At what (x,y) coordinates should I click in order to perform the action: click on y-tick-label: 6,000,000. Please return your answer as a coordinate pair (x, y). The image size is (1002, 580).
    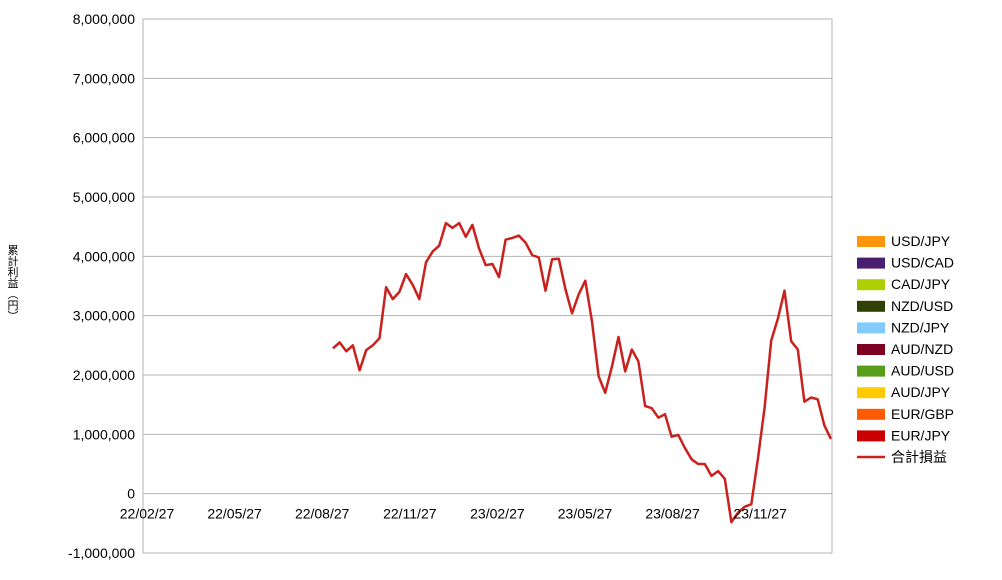
    Looking at the image, I should click on (104, 138).